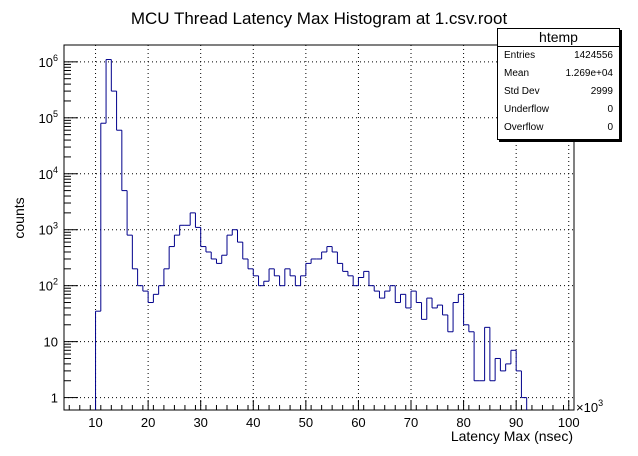 The image size is (638, 456). What do you see at coordinates (558, 128) in the screenshot?
I see `stats-row-overflow: Overflow 0` at bounding box center [558, 128].